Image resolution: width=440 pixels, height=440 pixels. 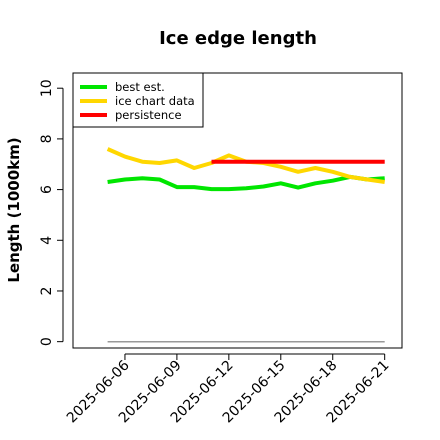 What do you see at coordinates (47, 138) in the screenshot?
I see `y-tick-label: 8` at bounding box center [47, 138].